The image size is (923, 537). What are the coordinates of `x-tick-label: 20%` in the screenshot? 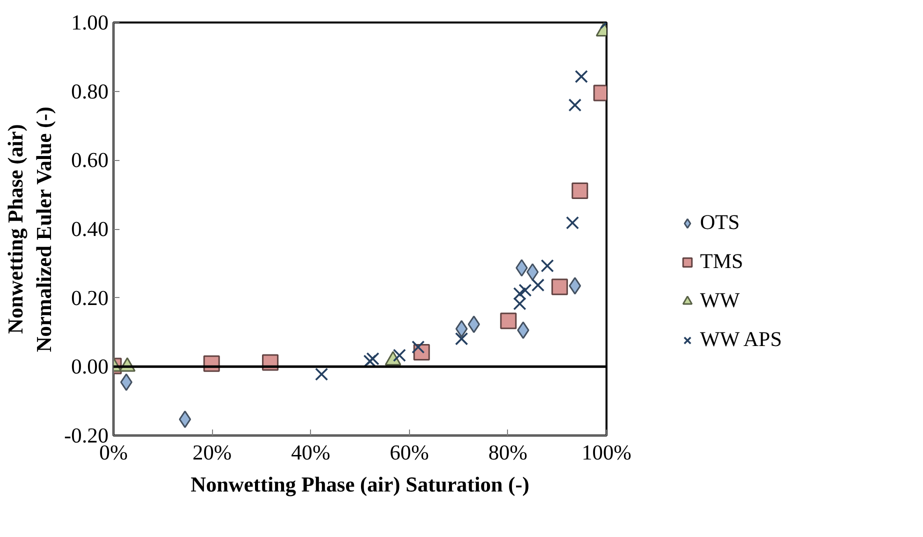 It's located at (212, 452).